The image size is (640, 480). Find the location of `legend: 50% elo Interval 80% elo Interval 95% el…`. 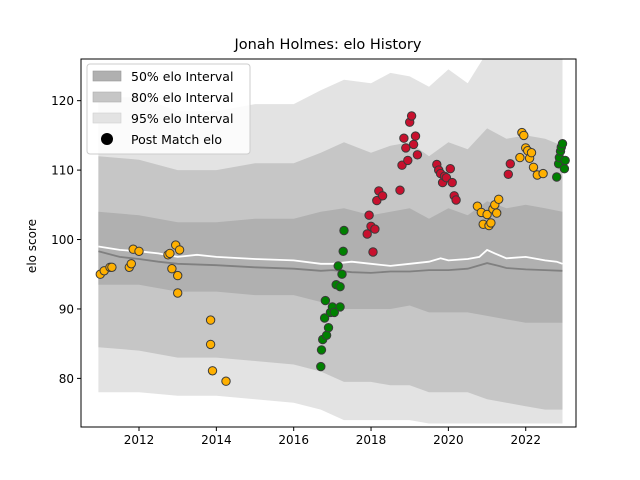

legend: 50% elo Interval 80% elo Interval 95% el… is located at coordinates (168, 109).